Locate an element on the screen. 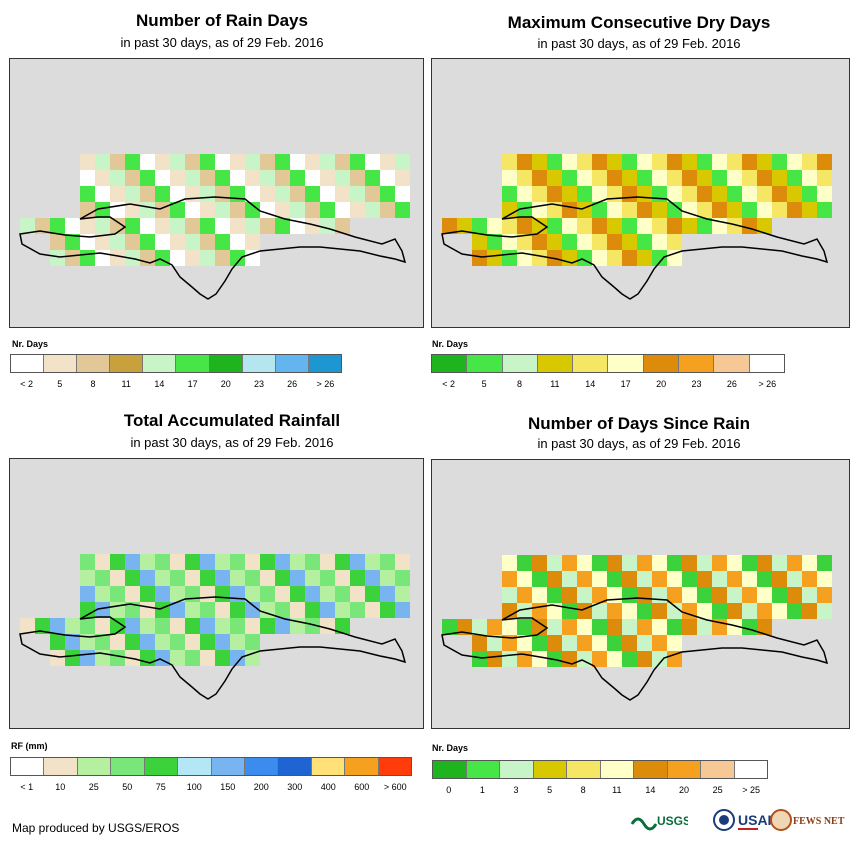  fewsnet-logo-text: FEWS NET is located at coordinates (819, 821).